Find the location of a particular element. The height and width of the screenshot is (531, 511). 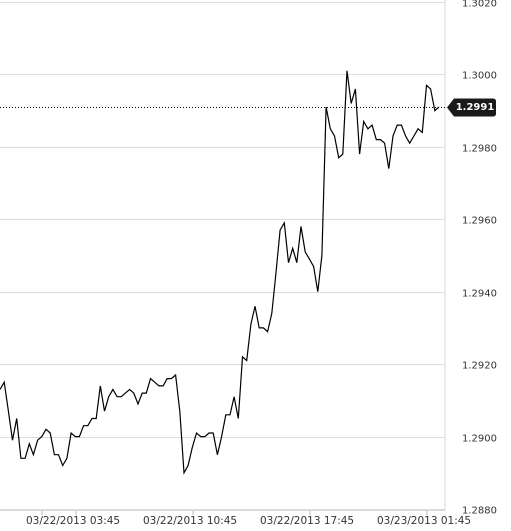

y-tick-label: 1.3020 is located at coordinates (479, 5).